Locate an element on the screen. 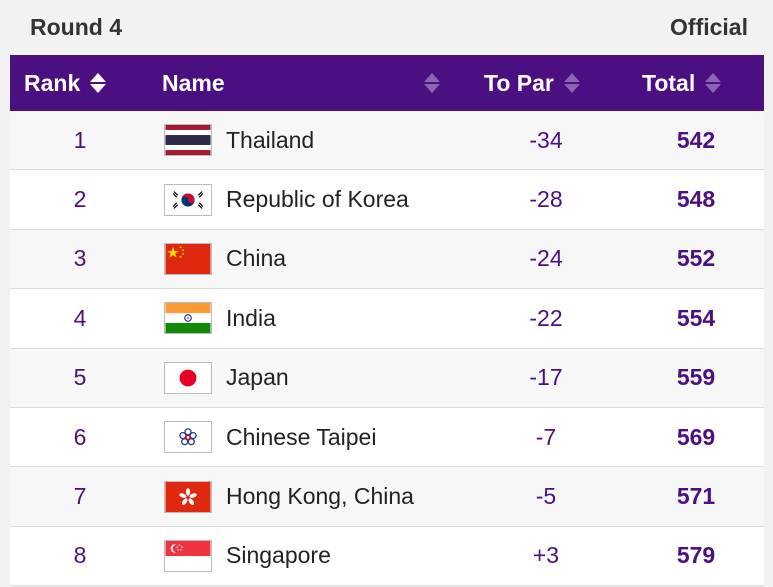 This screenshot has width=773, height=587. to-par-cell: -22 is located at coordinates (546, 317).